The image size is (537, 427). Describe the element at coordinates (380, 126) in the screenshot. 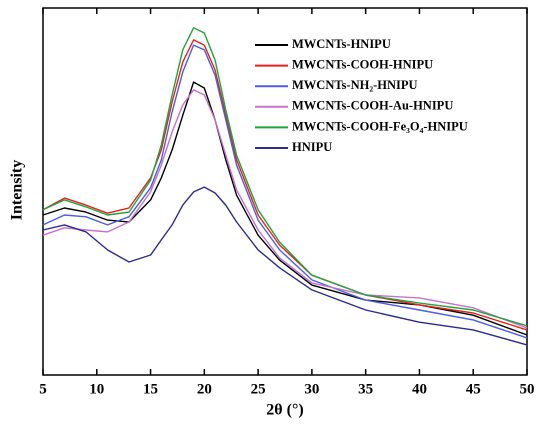

I see `legend-label: MWCNTs-COOH-Fe₃O₄-HNIPU` at that location.